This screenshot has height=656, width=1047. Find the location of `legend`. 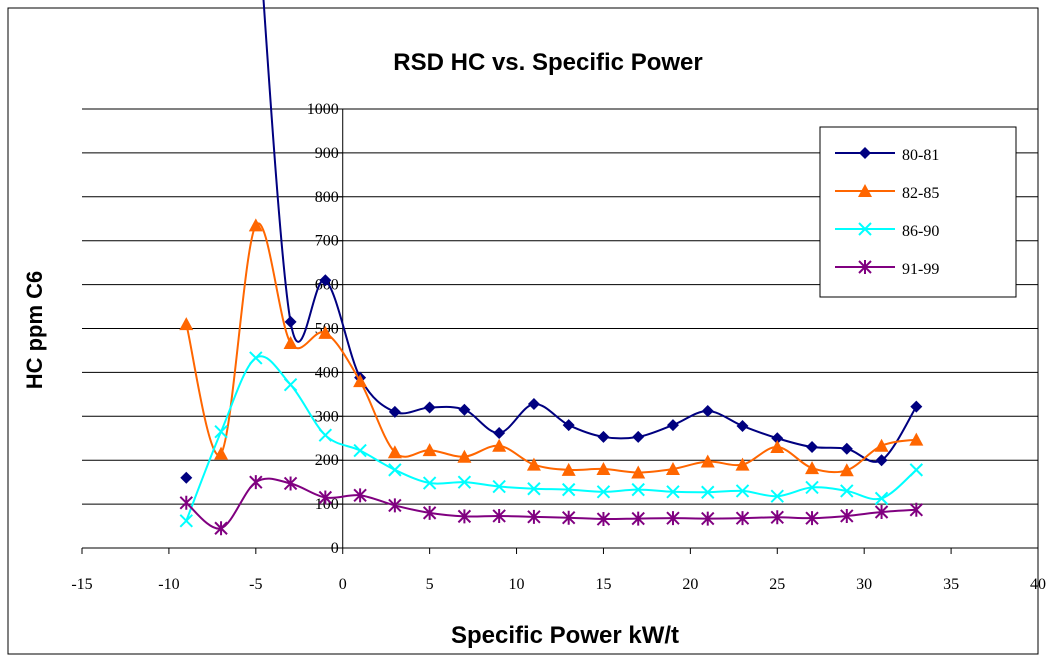

legend is located at coordinates (918, 212).